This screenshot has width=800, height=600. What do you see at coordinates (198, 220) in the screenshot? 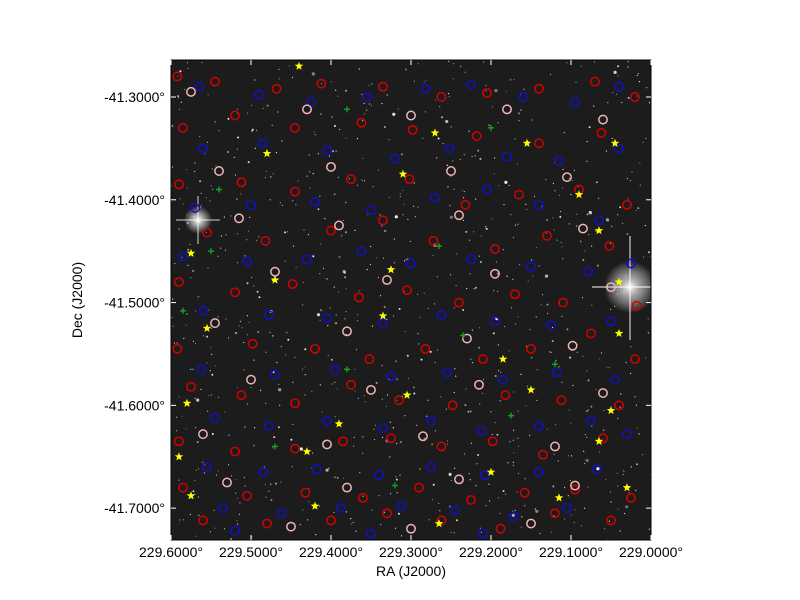
I see `bright-star-left` at bounding box center [198, 220].